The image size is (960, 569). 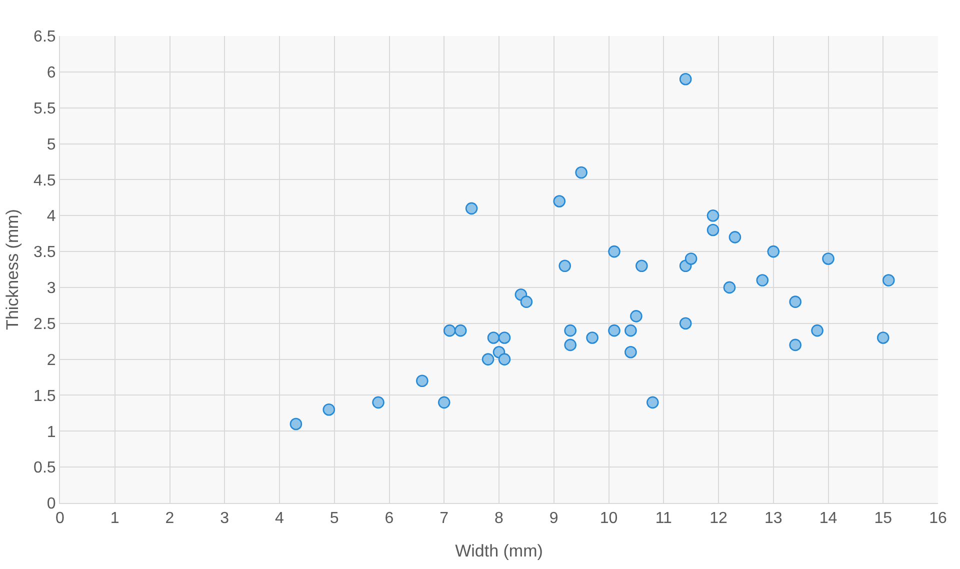 I want to click on x-tick-label: 8, so click(x=499, y=519).